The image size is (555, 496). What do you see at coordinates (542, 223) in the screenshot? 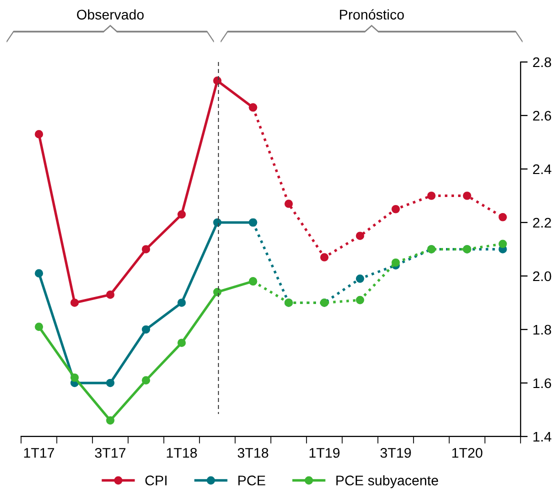
I see `y-tick-label: 2.2` at bounding box center [542, 223].